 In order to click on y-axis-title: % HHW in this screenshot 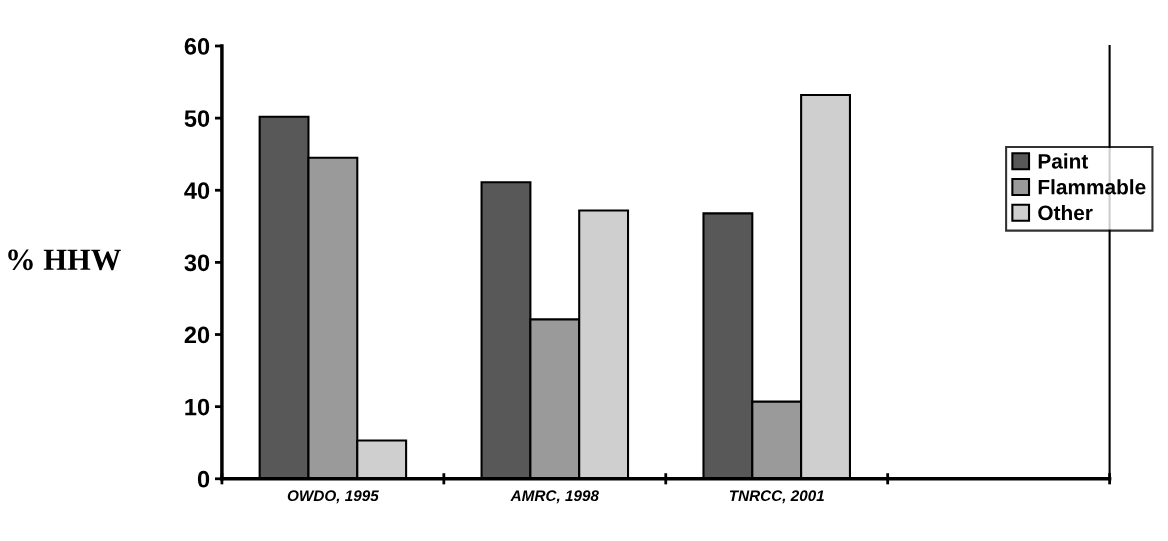, I will do `click(64, 260)`.